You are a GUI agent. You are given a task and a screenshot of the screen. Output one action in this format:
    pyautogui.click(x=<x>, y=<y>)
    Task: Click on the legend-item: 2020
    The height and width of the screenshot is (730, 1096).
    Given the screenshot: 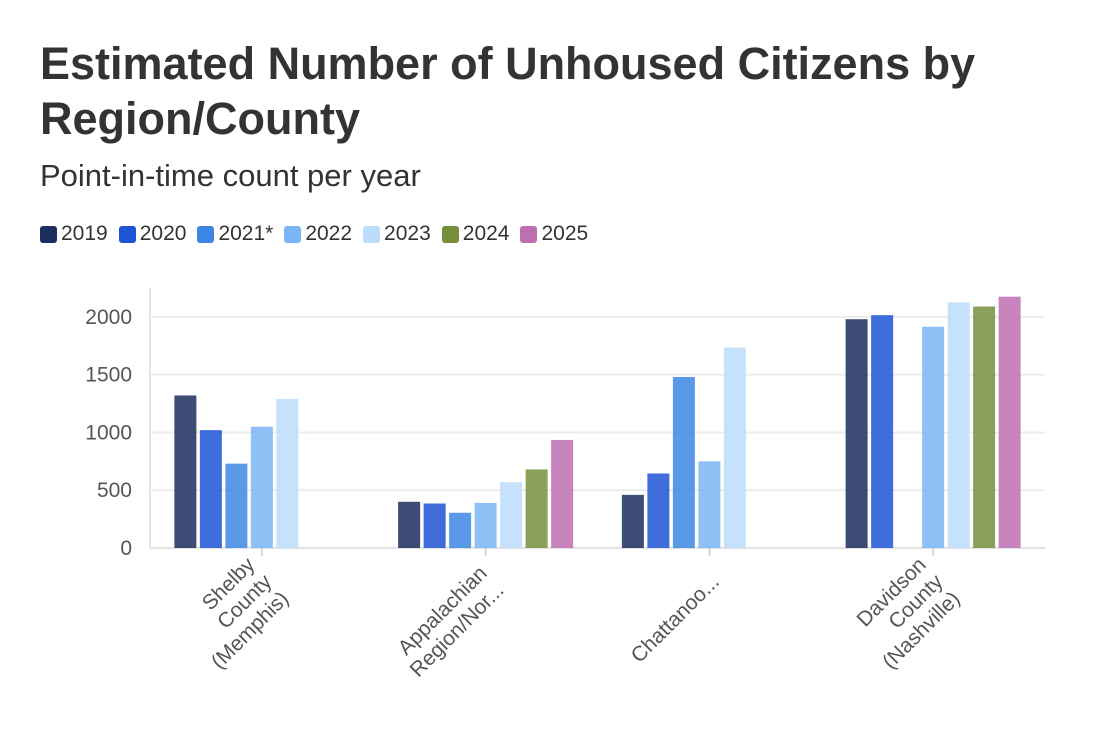 What is the action you would take?
    pyautogui.click(x=152, y=234)
    